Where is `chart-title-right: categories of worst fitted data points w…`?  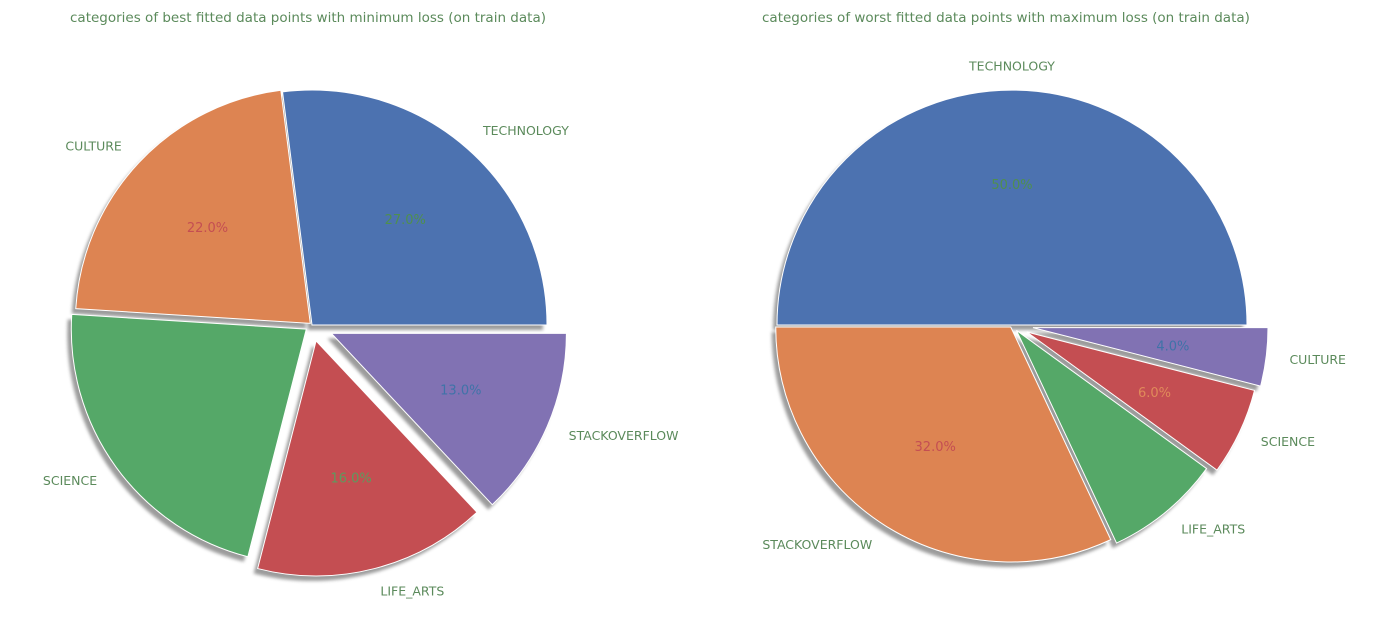 chart-title-right: categories of worst fitted data points w… is located at coordinates (1006, 18).